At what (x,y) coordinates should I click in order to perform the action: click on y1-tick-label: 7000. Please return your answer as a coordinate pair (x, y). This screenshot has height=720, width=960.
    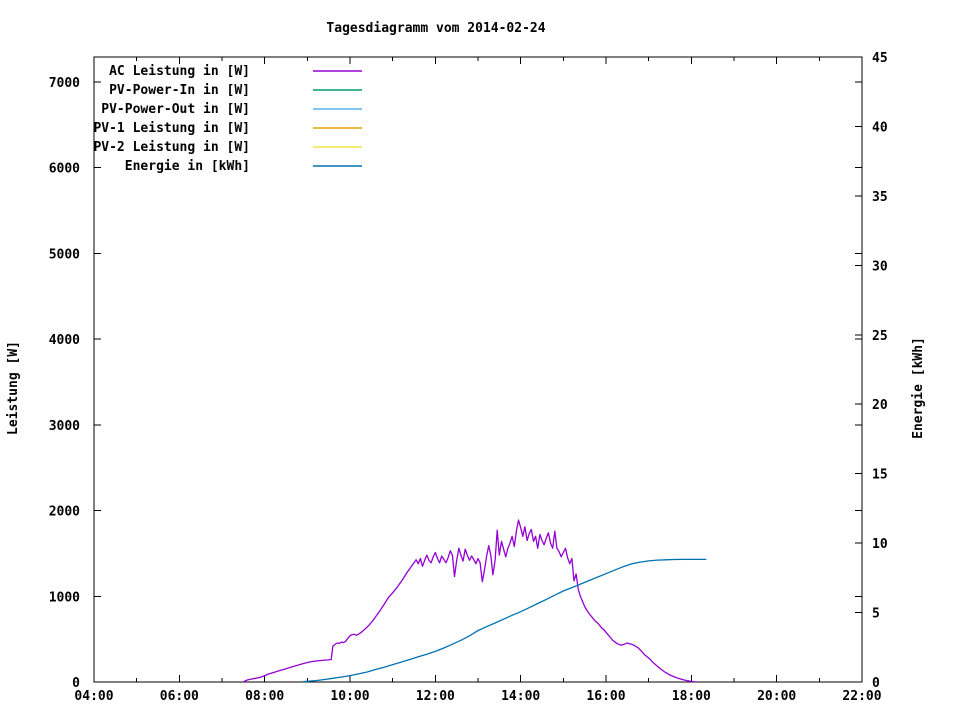
    Looking at the image, I should click on (64, 83).